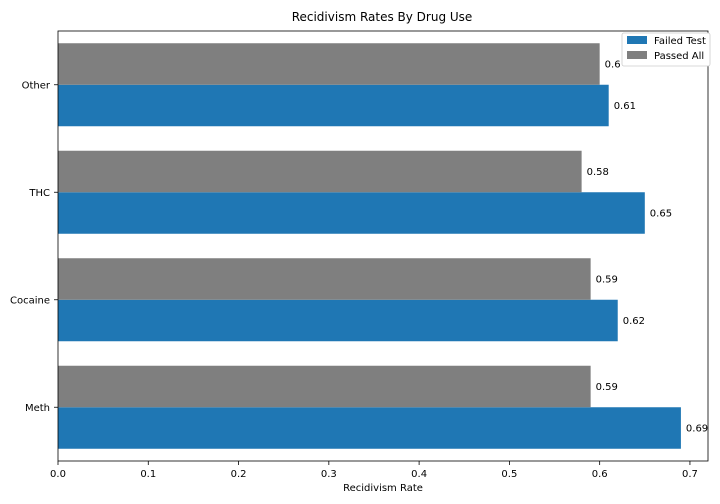  Describe the element at coordinates (320, 171) in the screenshot. I see `bar-passed-all-thc` at that location.